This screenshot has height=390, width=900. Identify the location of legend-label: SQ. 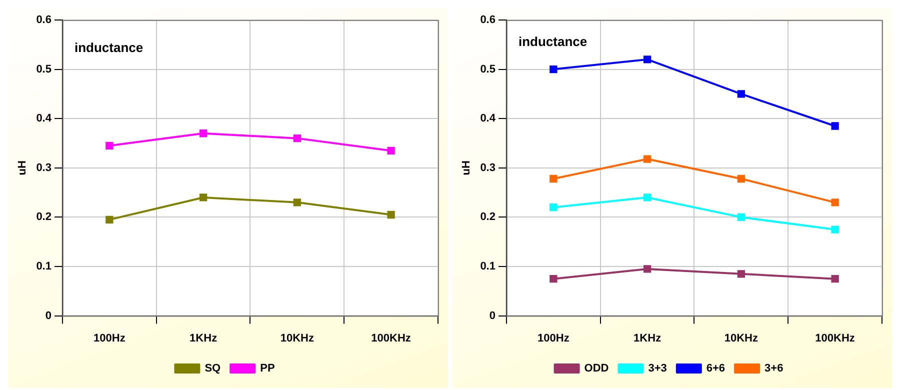
(213, 368).